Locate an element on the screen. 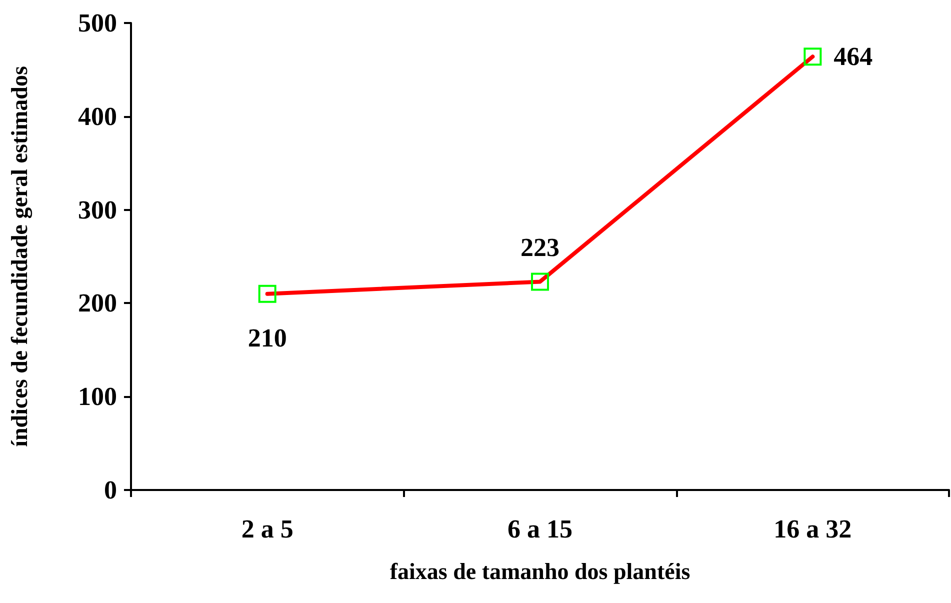 This screenshot has height=603, width=951. y-tick-label: 500 is located at coordinates (97, 23).